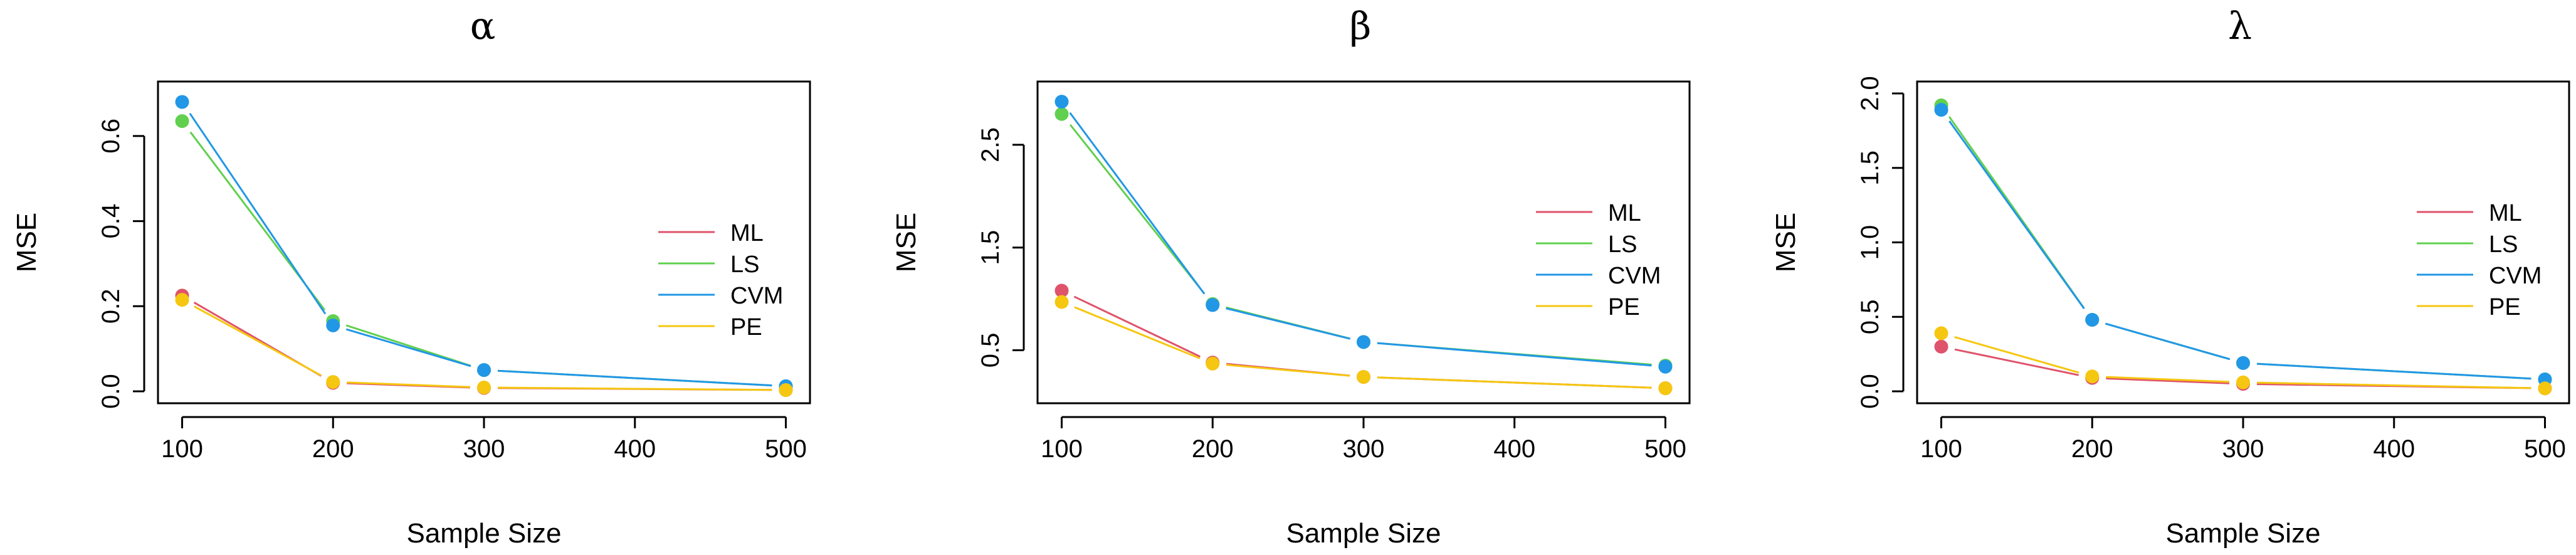 The image size is (2576, 555). Describe the element at coordinates (1870, 242) in the screenshot. I see `y-tick-label: 1.0` at that location.